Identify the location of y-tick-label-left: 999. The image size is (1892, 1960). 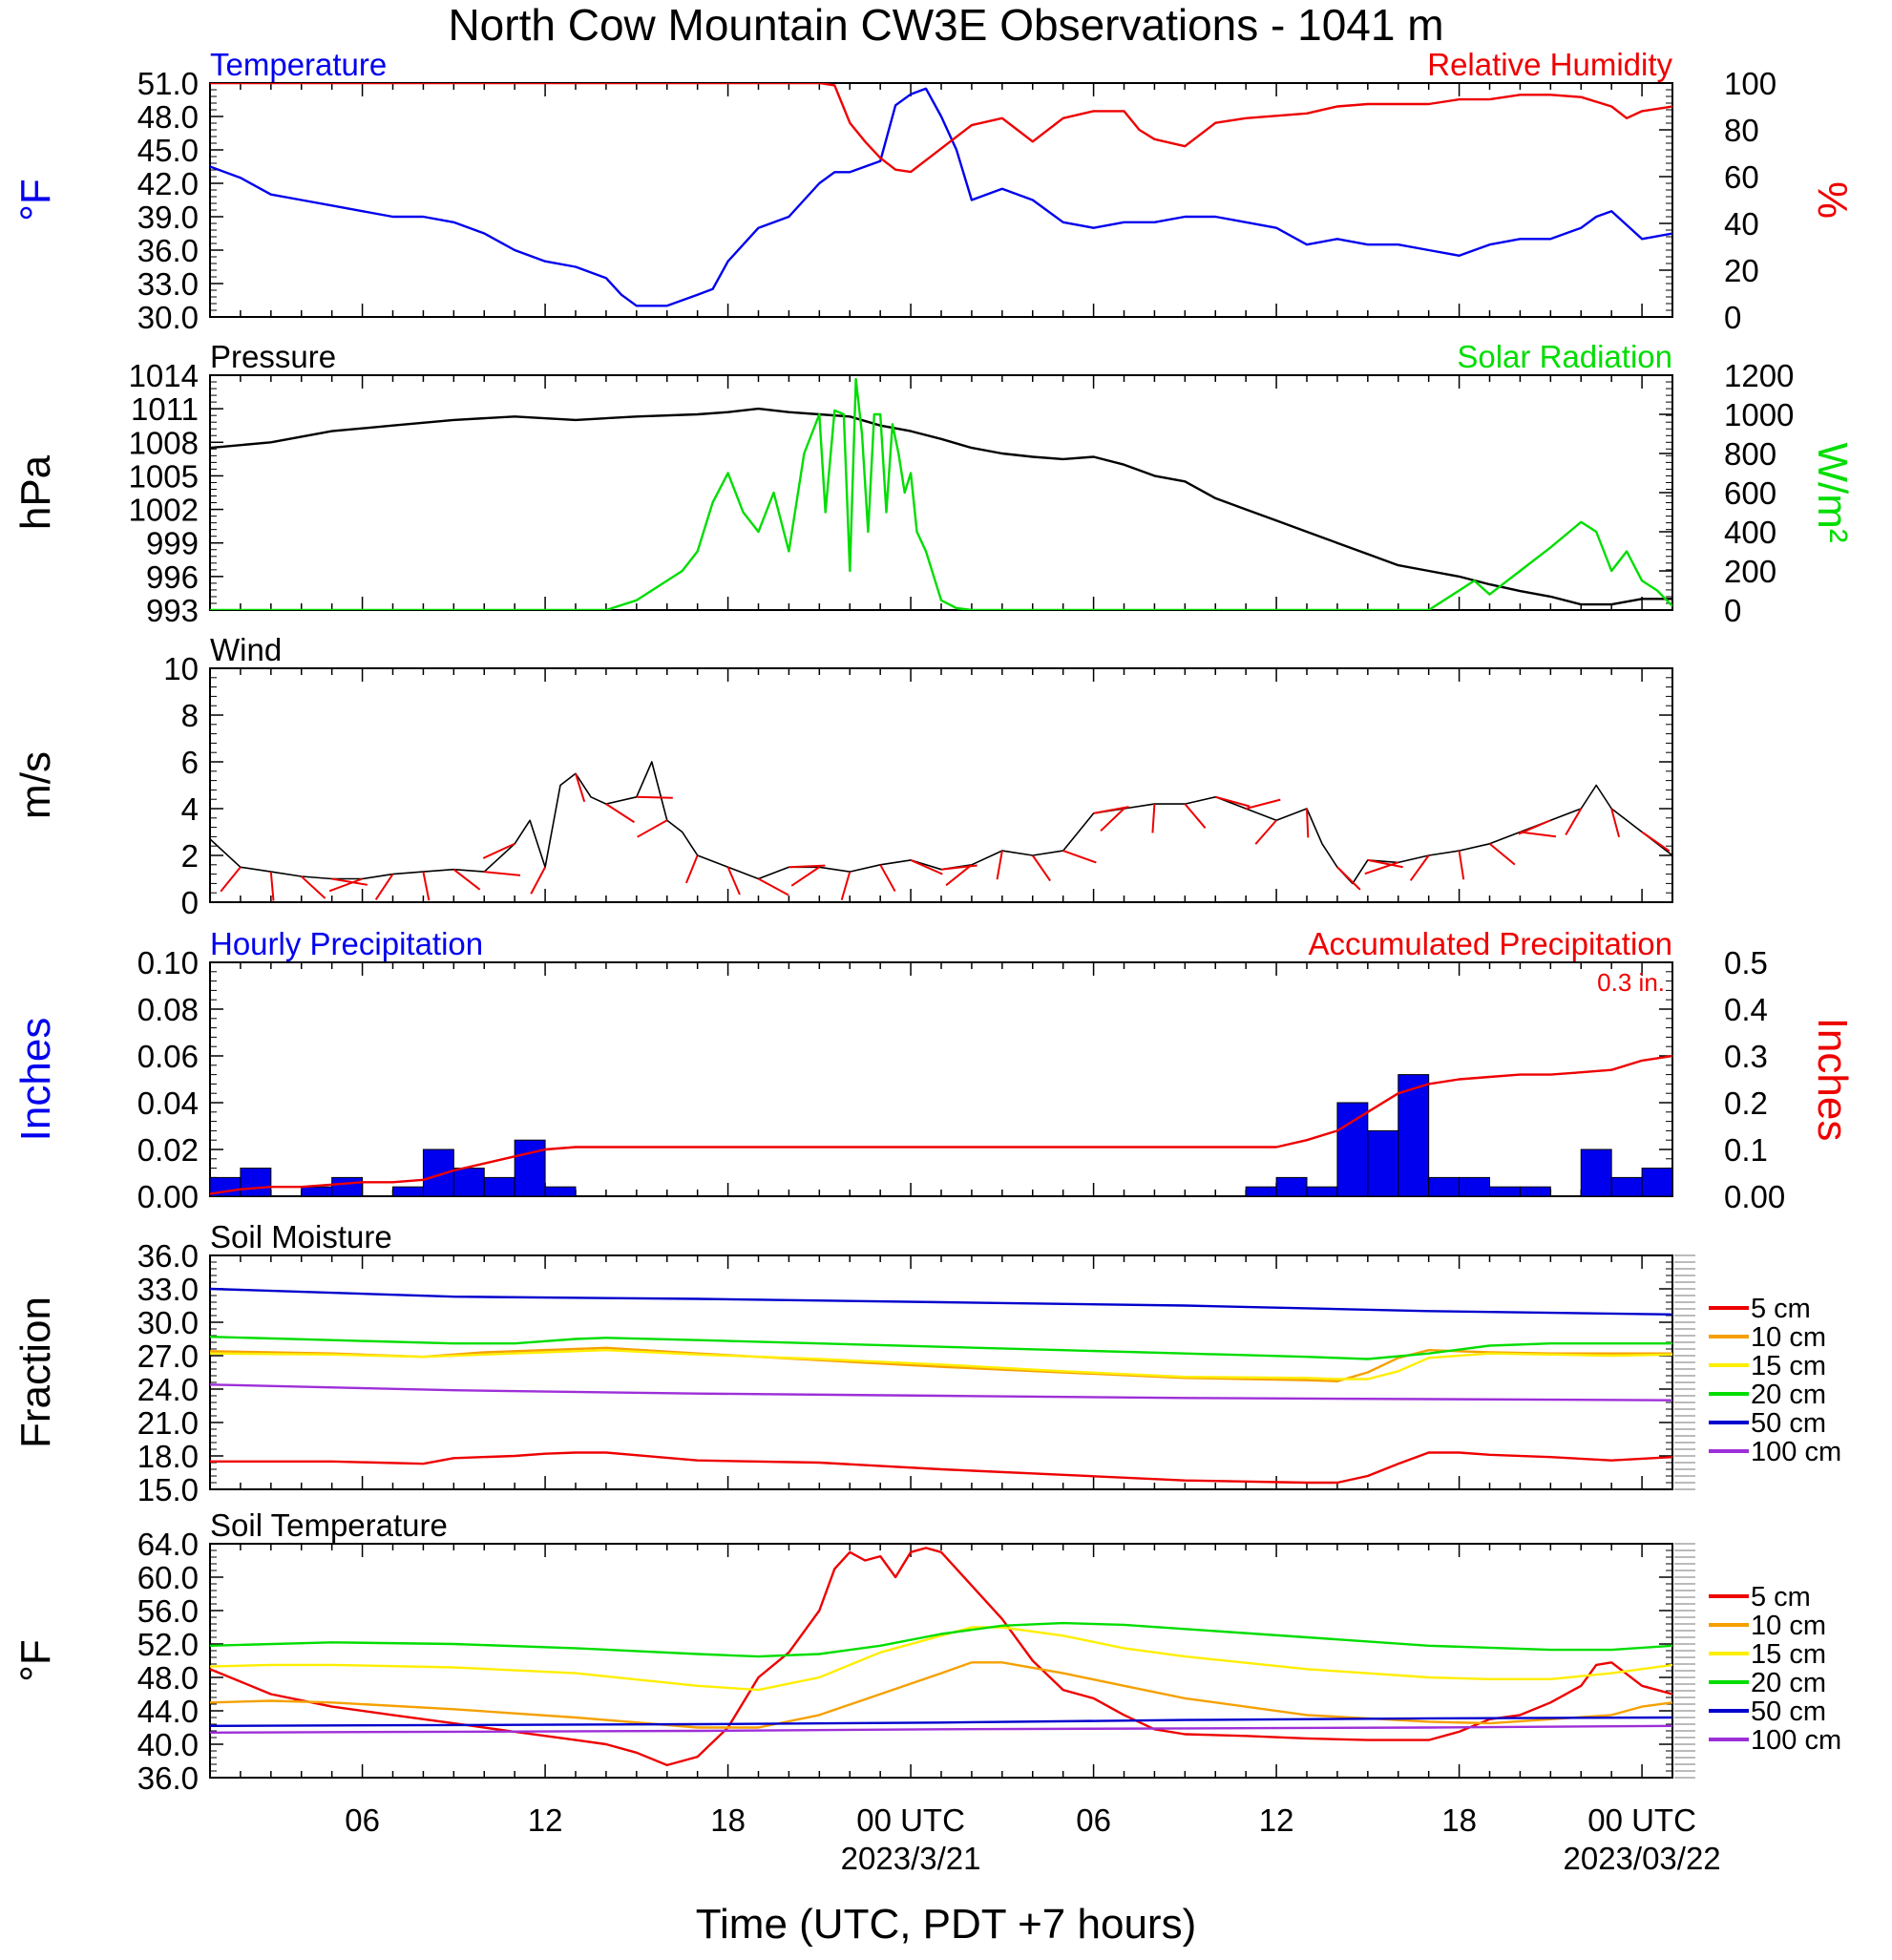
(172, 543).